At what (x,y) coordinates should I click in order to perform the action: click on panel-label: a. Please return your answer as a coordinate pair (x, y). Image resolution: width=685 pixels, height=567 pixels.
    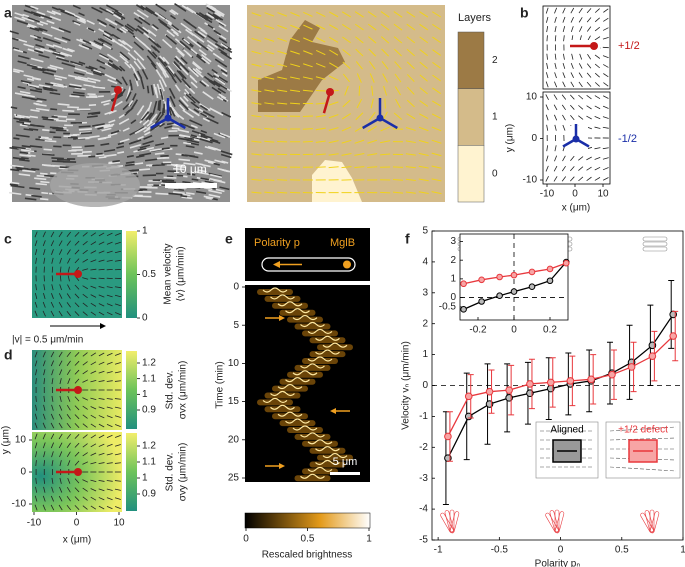
    Looking at the image, I should click on (8, 13).